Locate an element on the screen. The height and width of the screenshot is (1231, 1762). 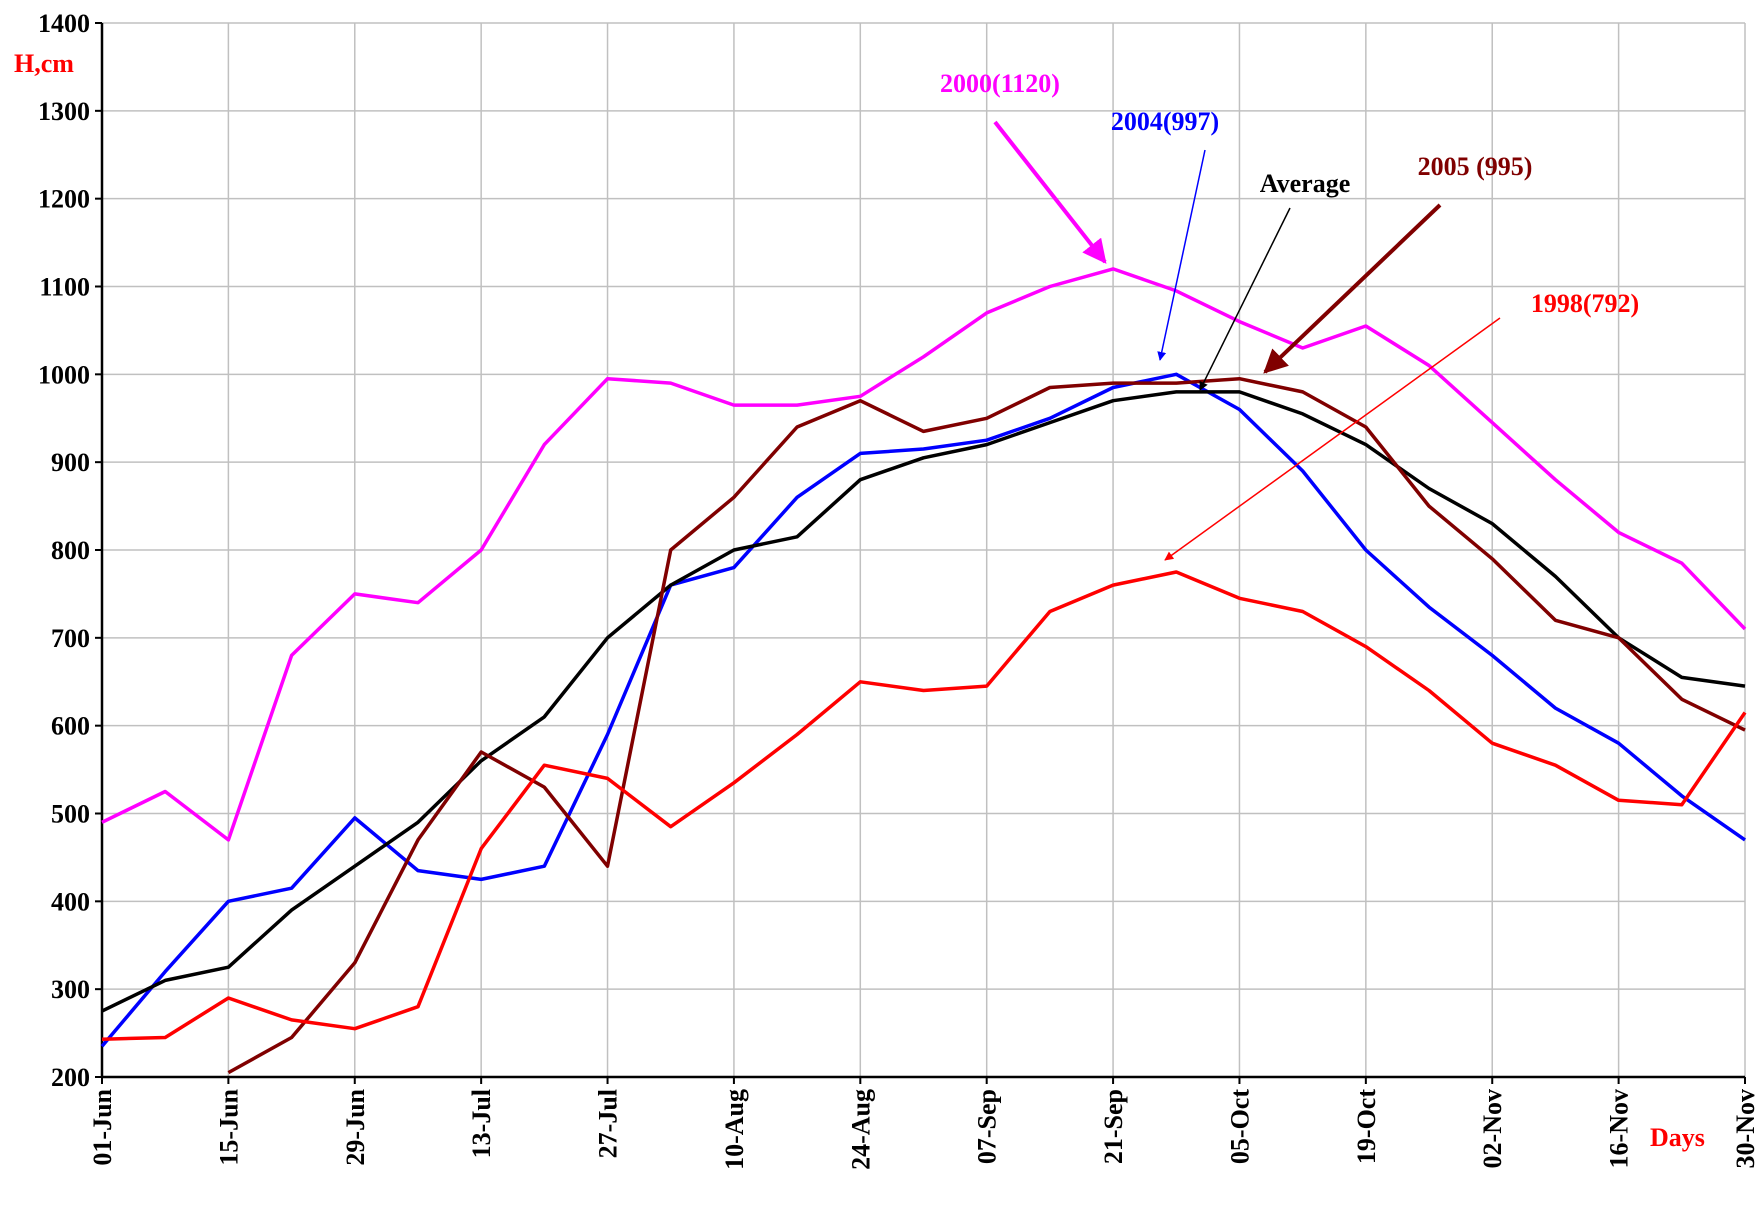
x-tick-label: 15-Jun is located at coordinates (228, 1126).